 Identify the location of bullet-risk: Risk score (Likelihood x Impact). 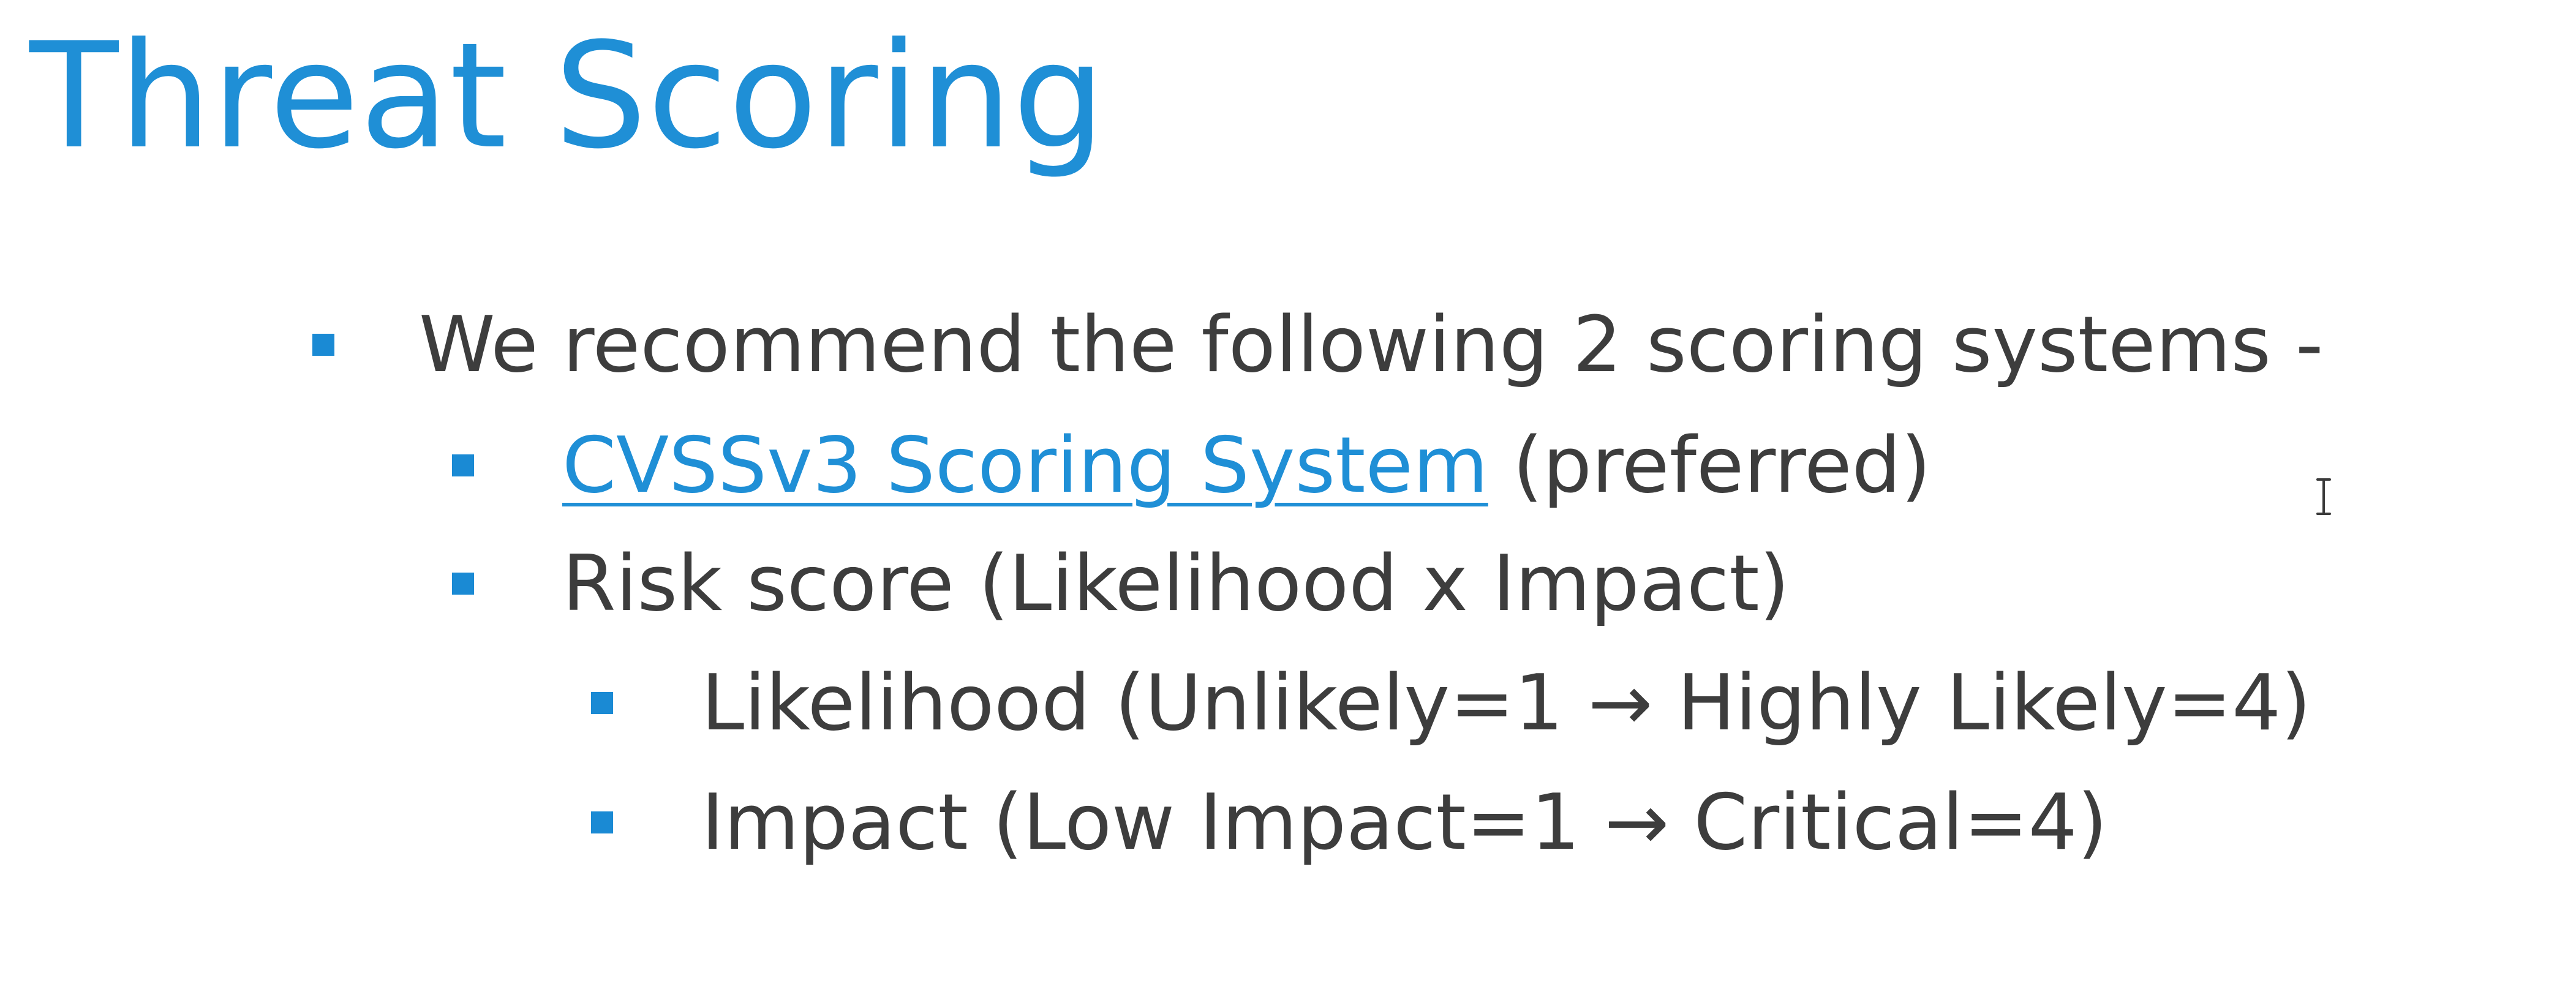
(1121, 583).